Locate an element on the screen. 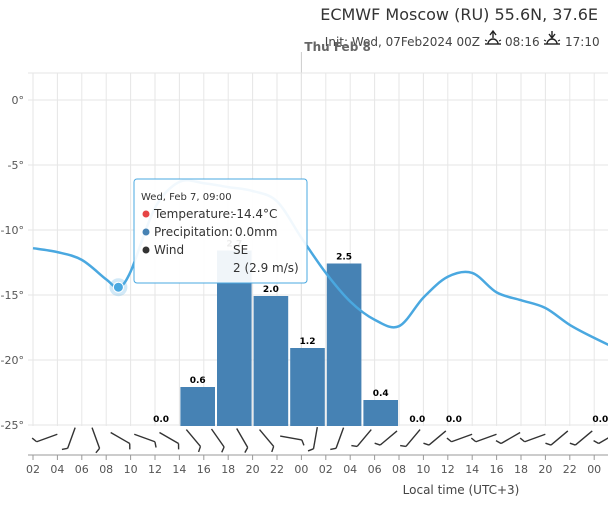 The height and width of the screenshot is (510, 608). y-tick-label: -15° is located at coordinates (12, 295).